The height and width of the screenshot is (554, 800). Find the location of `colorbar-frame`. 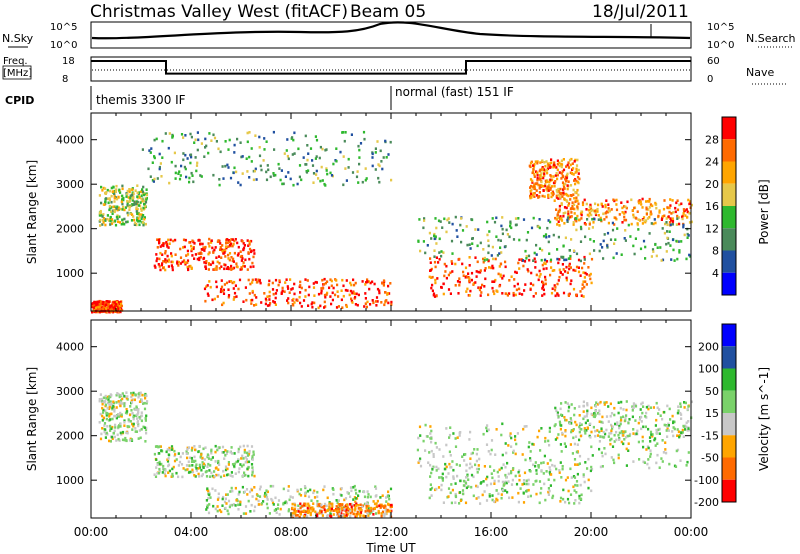

colorbar-frame is located at coordinates (729, 413).